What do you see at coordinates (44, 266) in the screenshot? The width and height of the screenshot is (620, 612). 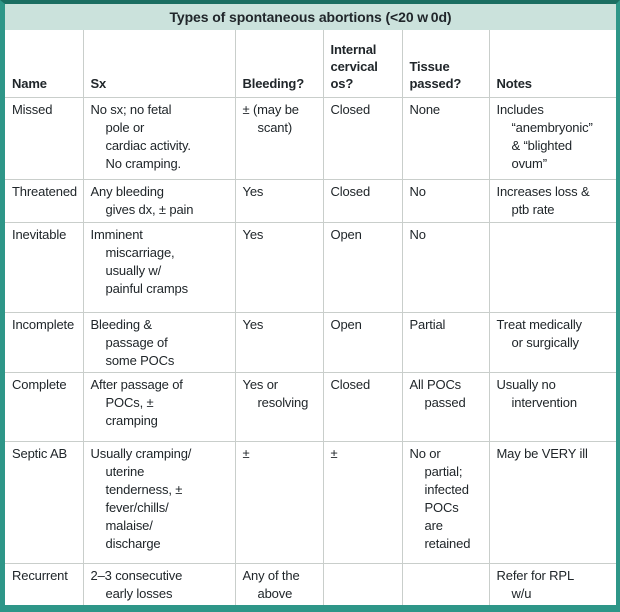 I see `table-cell: Inevitable` at bounding box center [44, 266].